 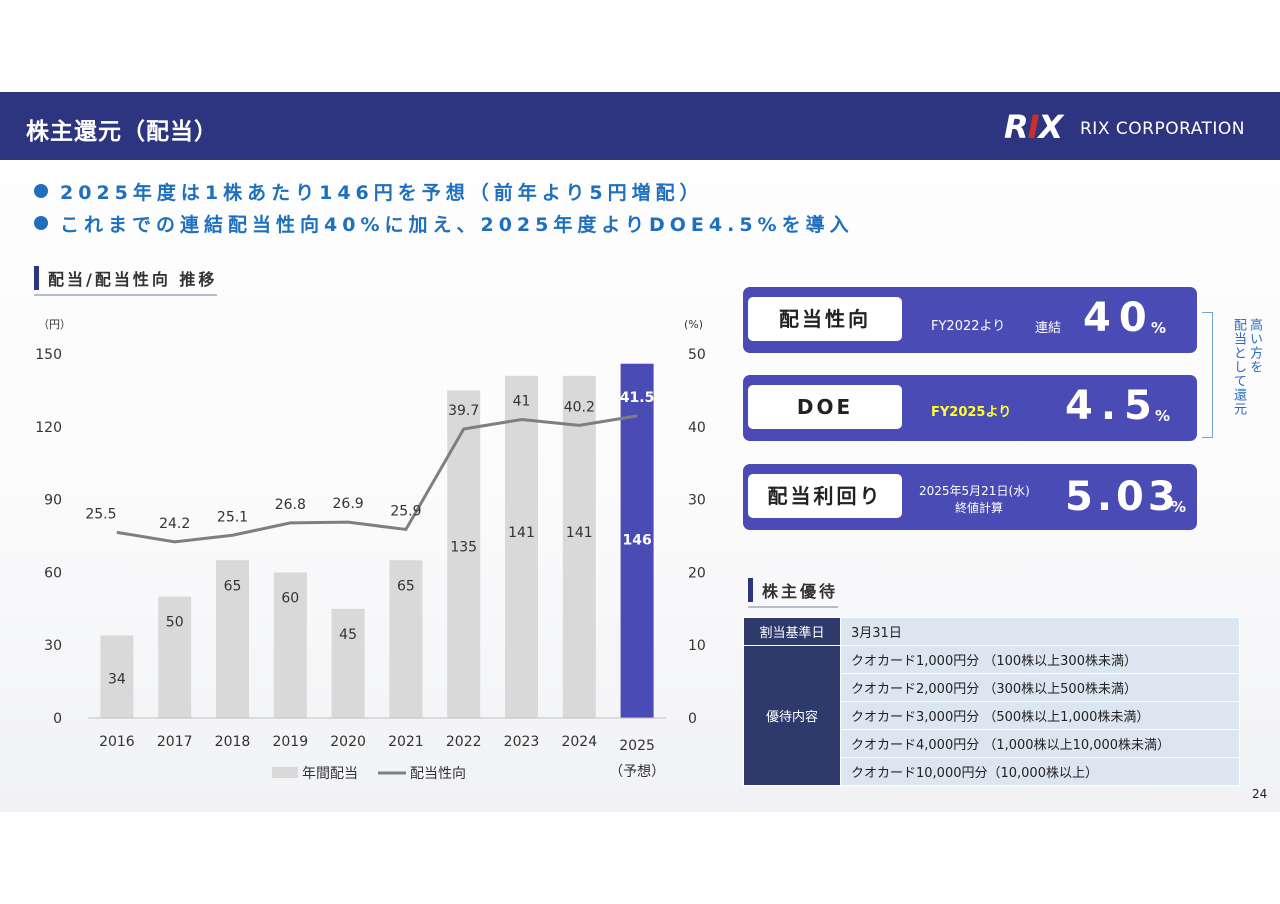 I want to click on x-tick-label: 2018, so click(x=233, y=742).